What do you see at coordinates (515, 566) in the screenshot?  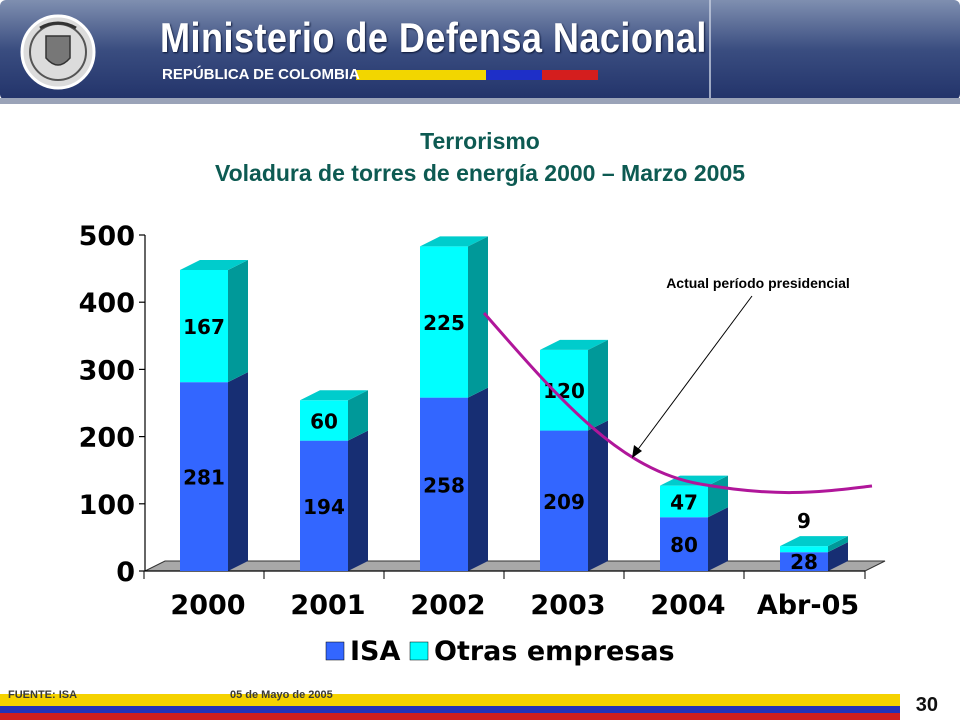 I see `chart-floor` at bounding box center [515, 566].